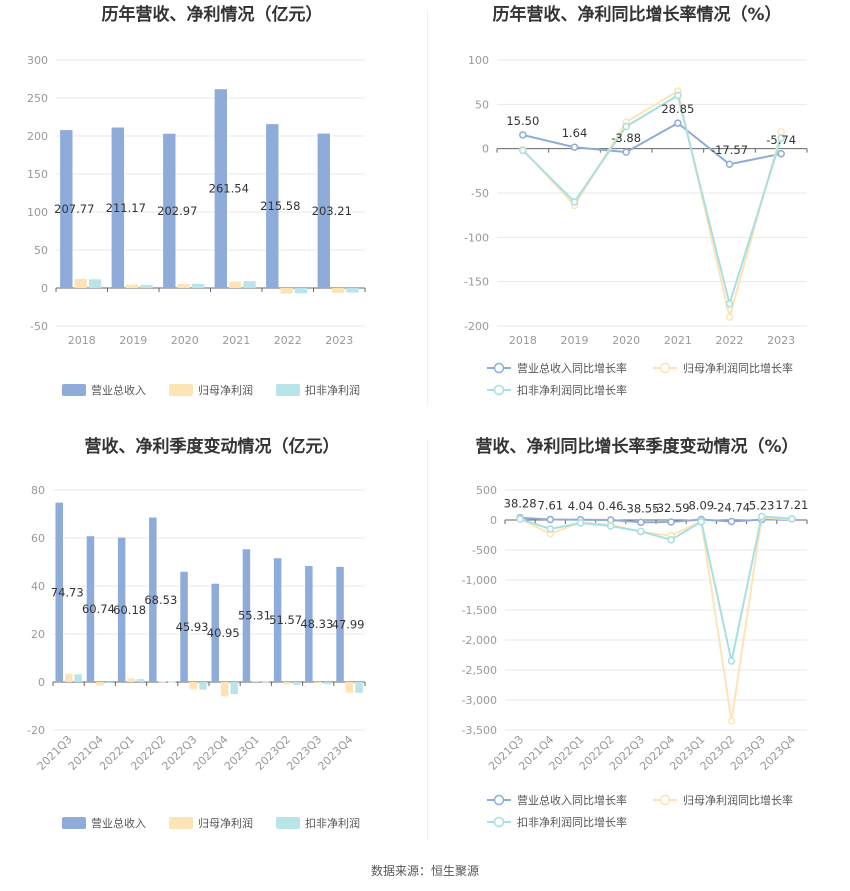  What do you see at coordinates (636, 446) in the screenshot?
I see `chart-title: 营收、净利同比增长率季度变动情况（%）` at bounding box center [636, 446].